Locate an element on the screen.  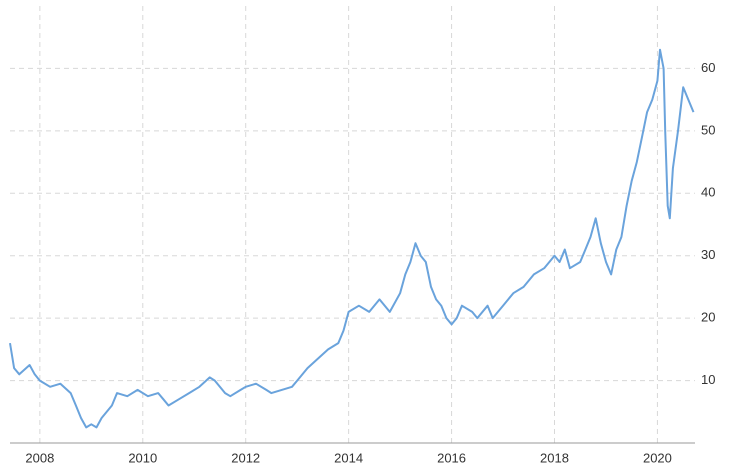
y-tick-label: 30 is located at coordinates (708, 254).